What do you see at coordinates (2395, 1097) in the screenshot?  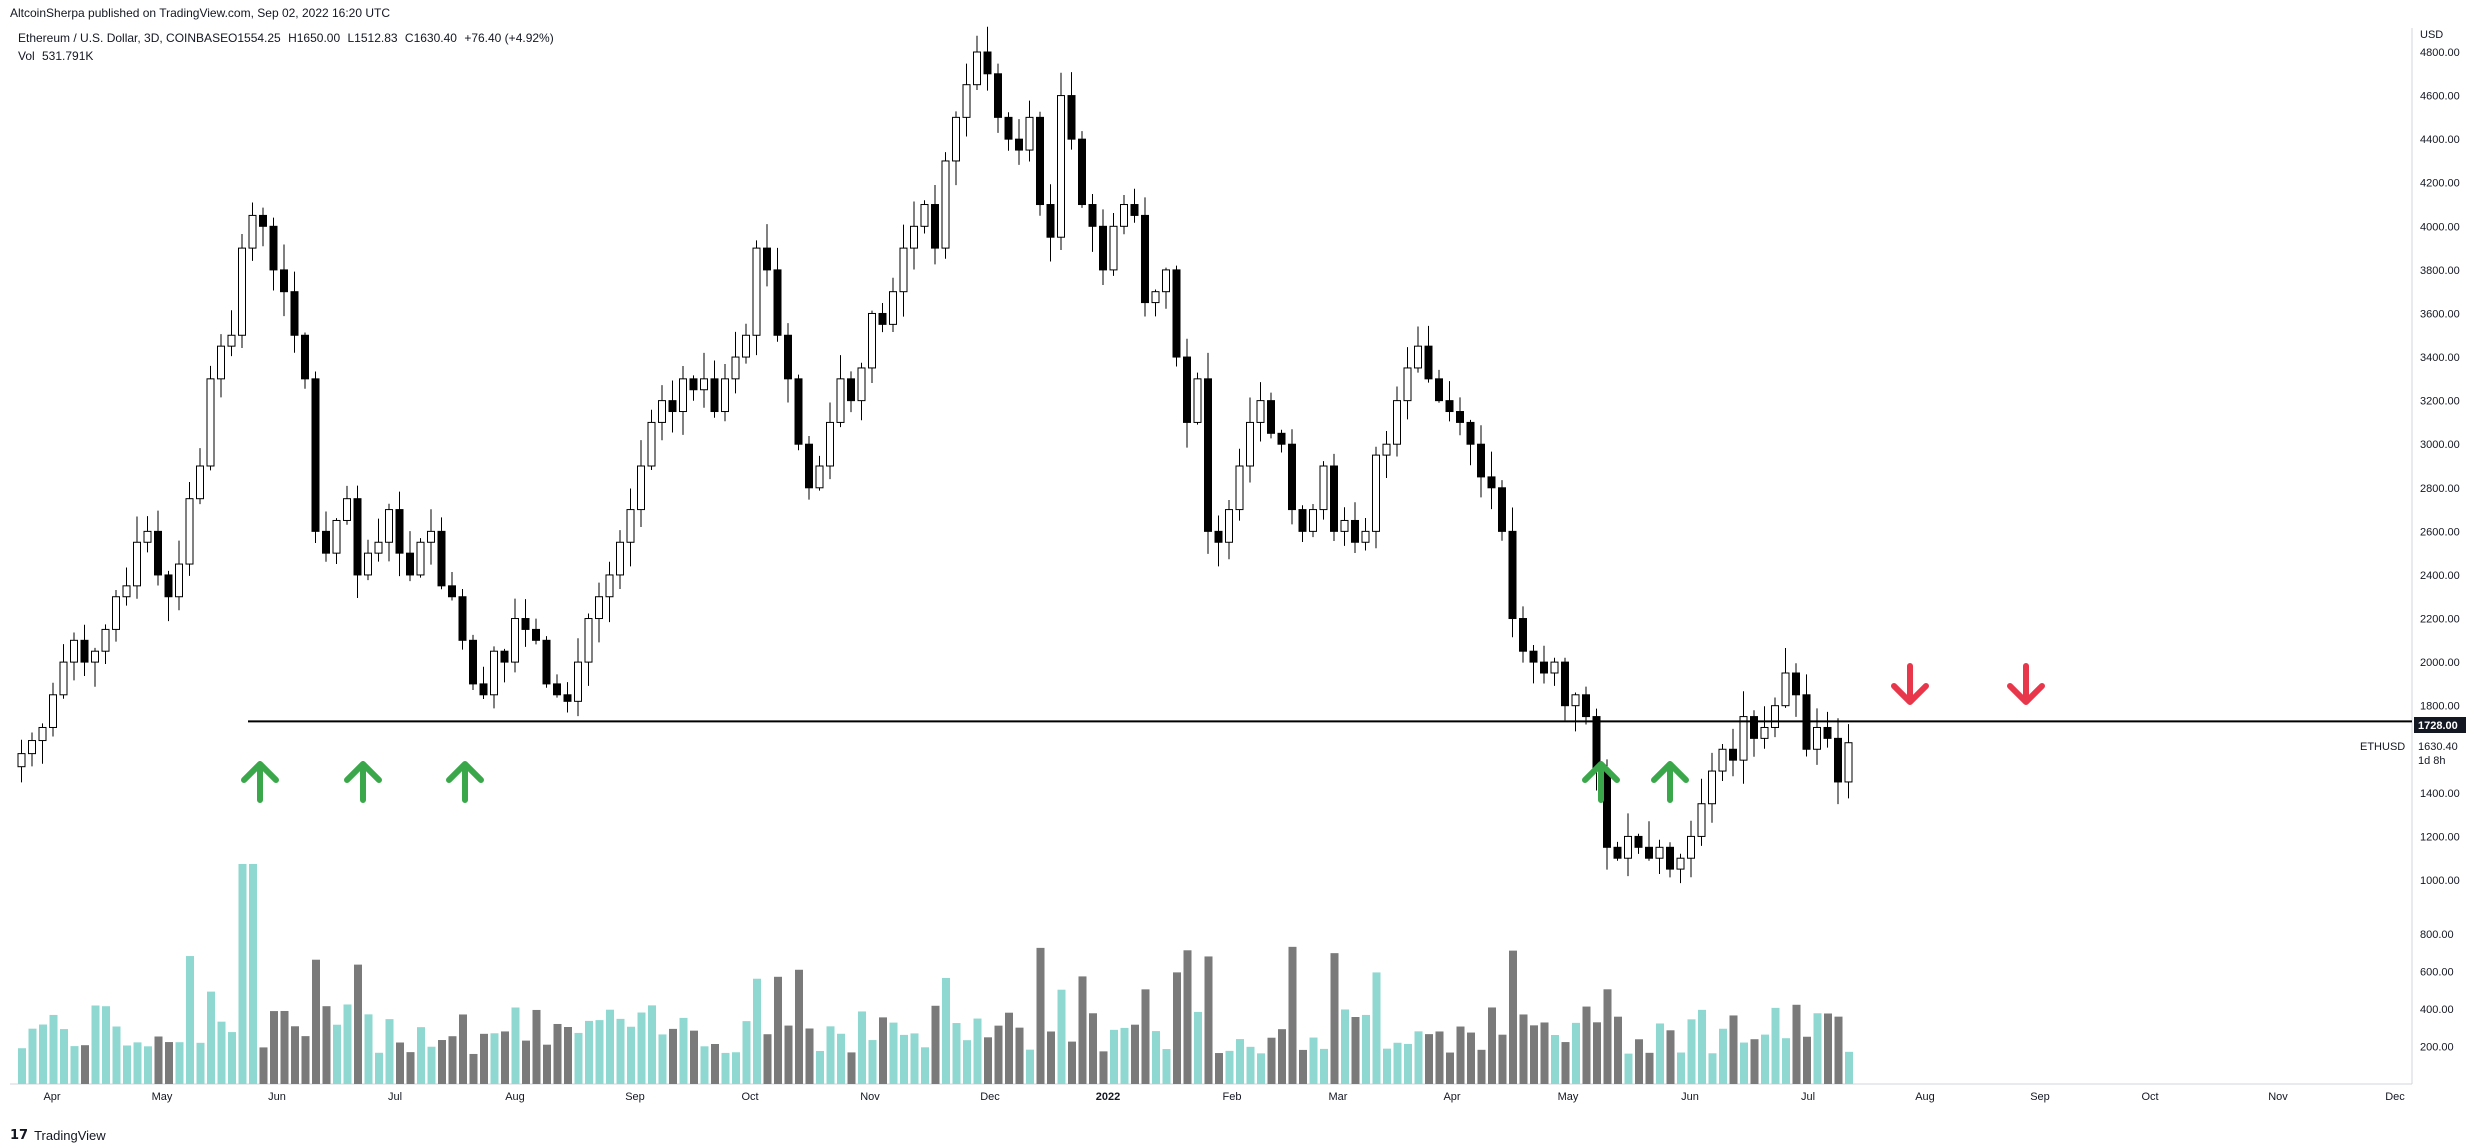 I see `time-tick-label: Dec` at bounding box center [2395, 1097].